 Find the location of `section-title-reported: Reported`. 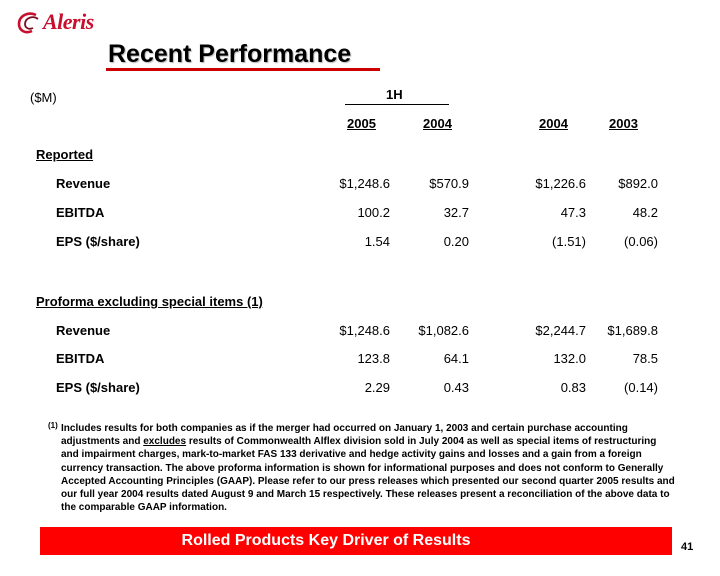

section-title-reported: Reported is located at coordinates (65, 154).